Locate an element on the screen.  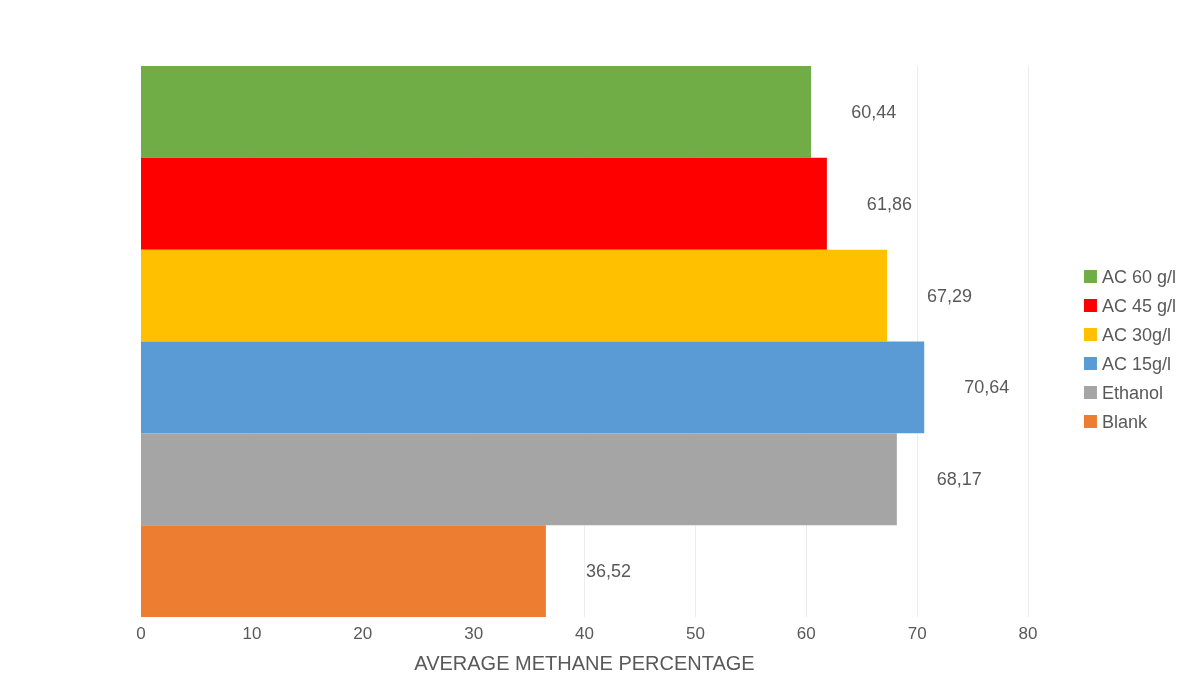
data-label: 61,86 is located at coordinates (889, 203).